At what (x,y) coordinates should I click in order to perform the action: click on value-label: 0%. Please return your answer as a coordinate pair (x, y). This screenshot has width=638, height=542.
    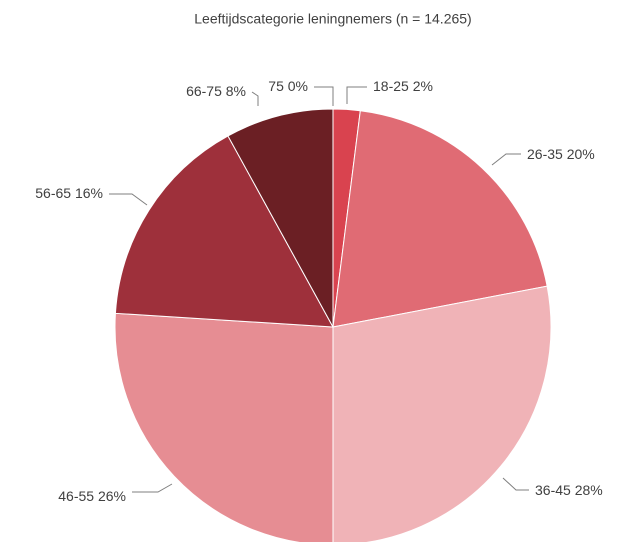
    Looking at the image, I should click on (298, 86).